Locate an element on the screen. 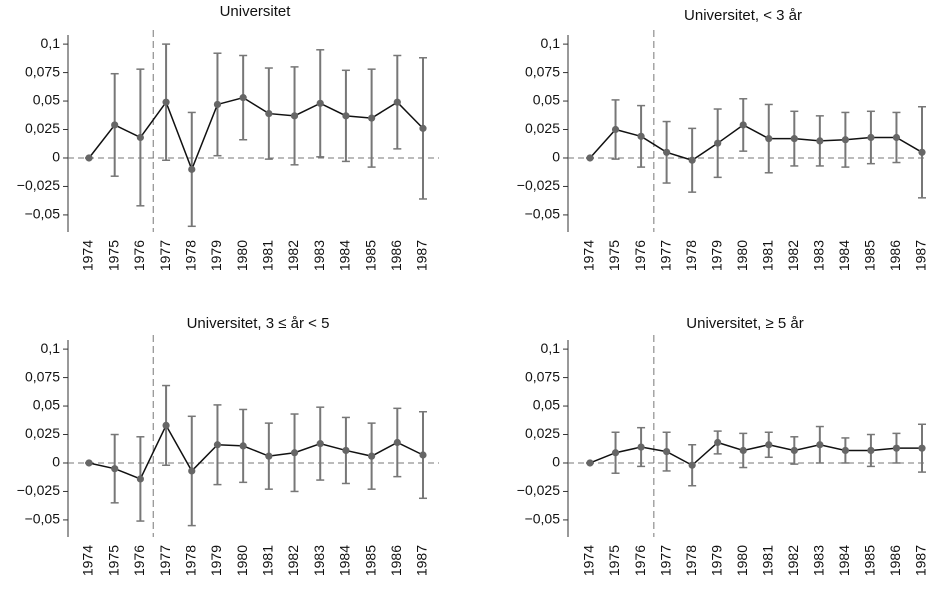  chart-title: Universitet, < 3 år is located at coordinates (743, 15).